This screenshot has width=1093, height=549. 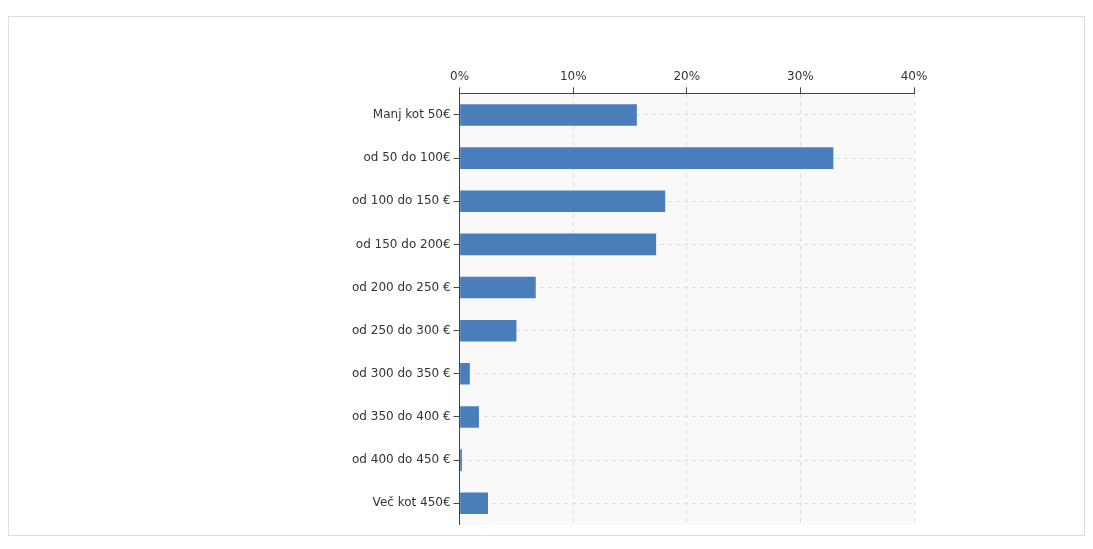 What do you see at coordinates (460, 76) in the screenshot?
I see `x-tick-label: 0%` at bounding box center [460, 76].